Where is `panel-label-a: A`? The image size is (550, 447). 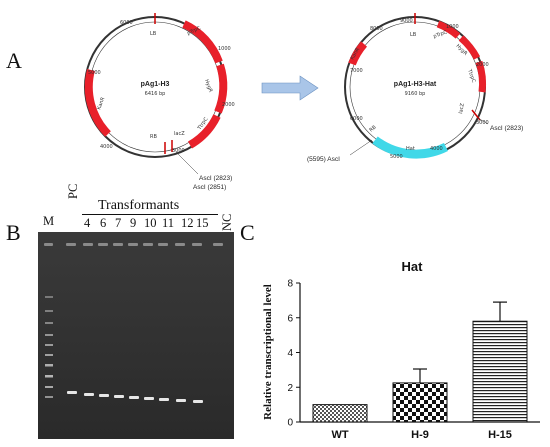
panel-label-a: A is located at coordinates (14, 60).